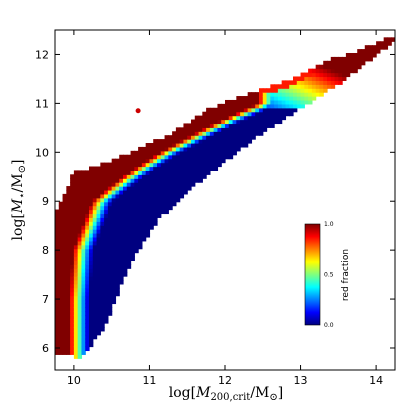 This screenshot has width=407, height=407. Describe the element at coordinates (45, 250) in the screenshot. I see `y-tick-label: 8` at that location.